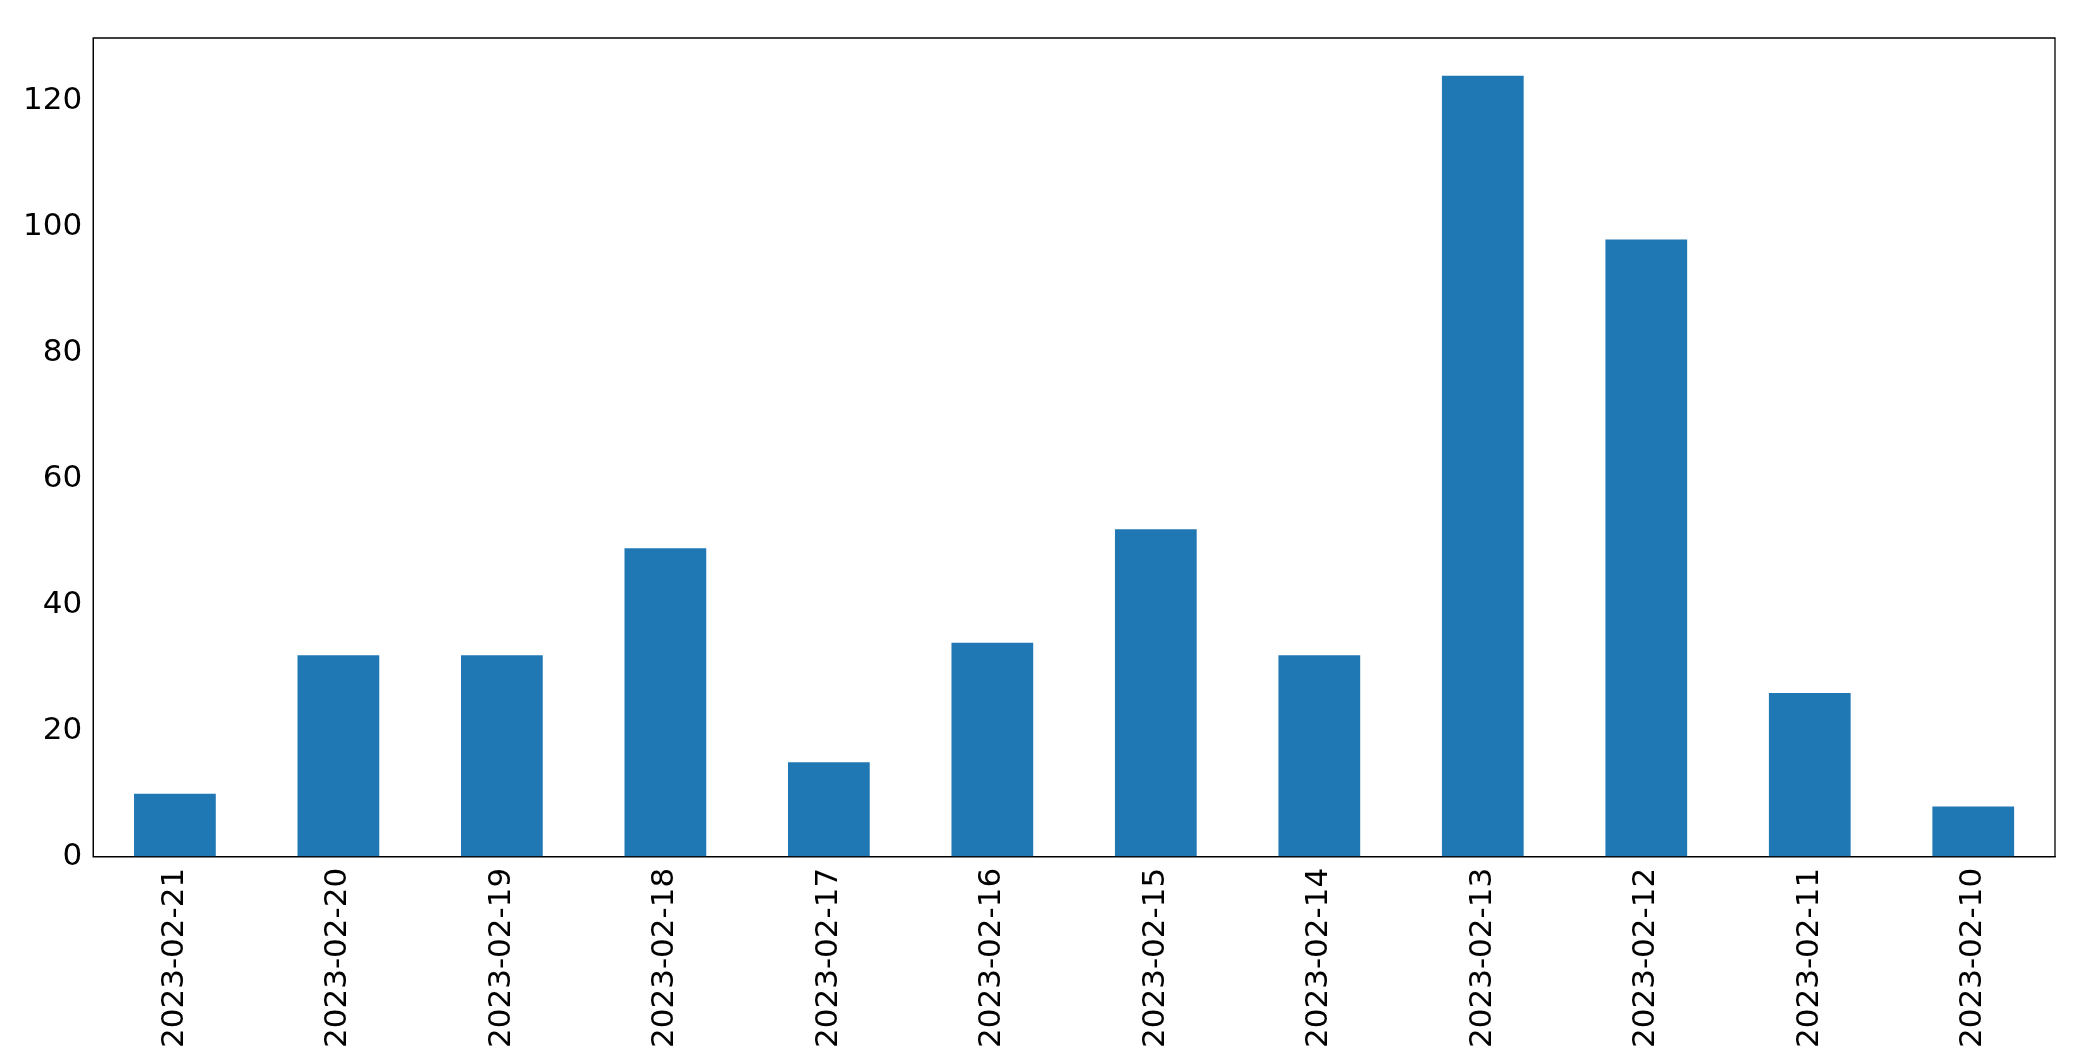 The image size is (2093, 1061). I want to click on y-tick-label: 0, so click(72, 853).